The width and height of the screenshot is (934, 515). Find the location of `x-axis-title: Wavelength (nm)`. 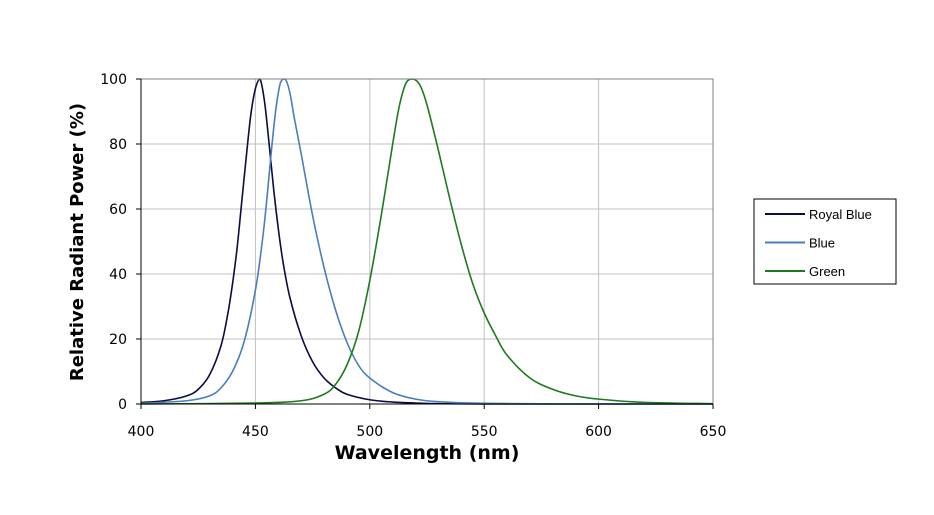

x-axis-title: Wavelength (nm) is located at coordinates (427, 453).